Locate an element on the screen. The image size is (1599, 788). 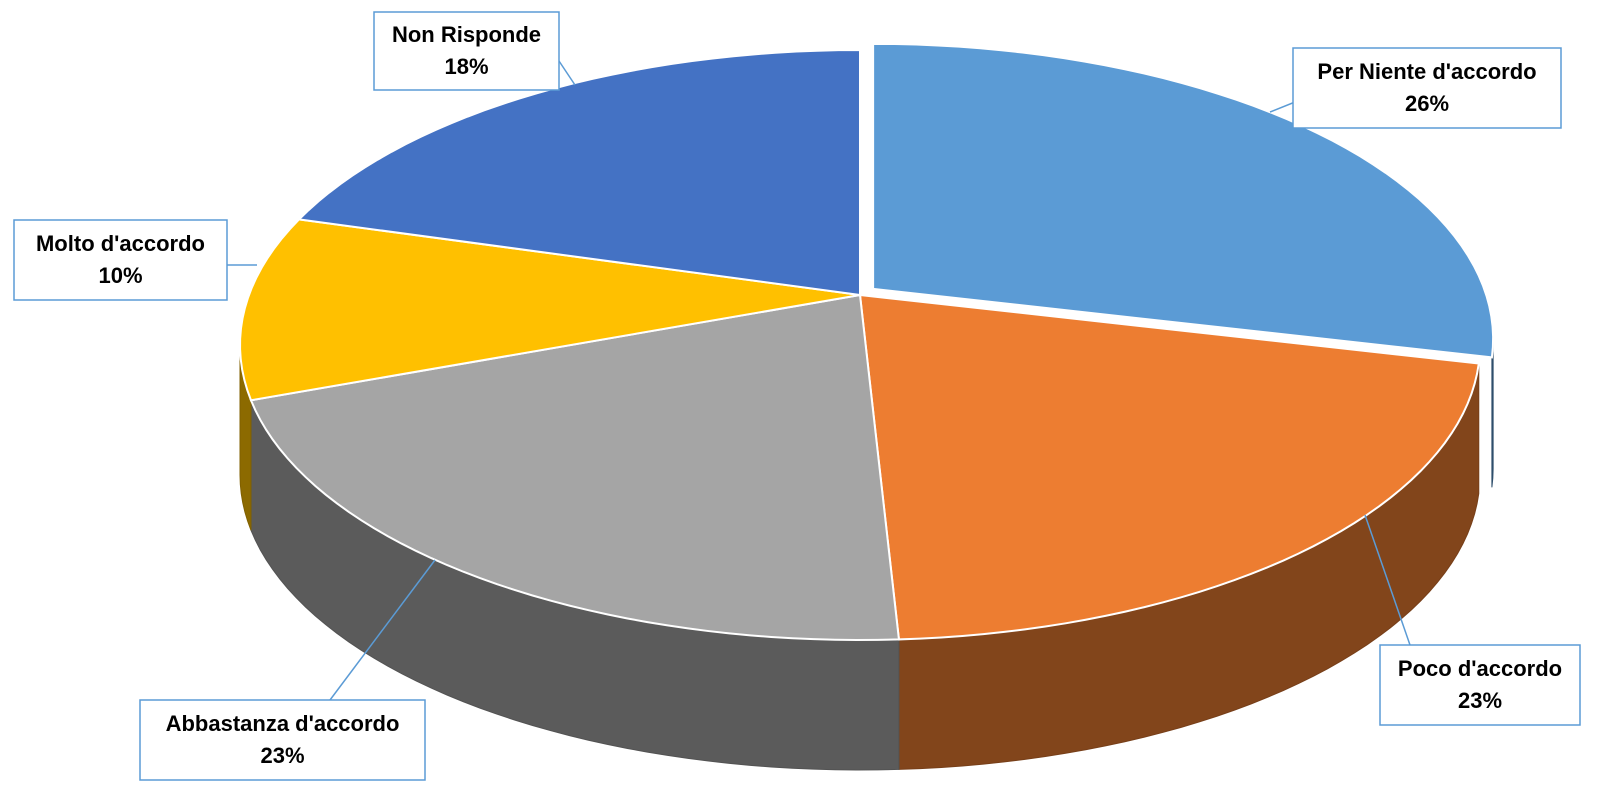
slice-side is located at coordinates (1492, 413).